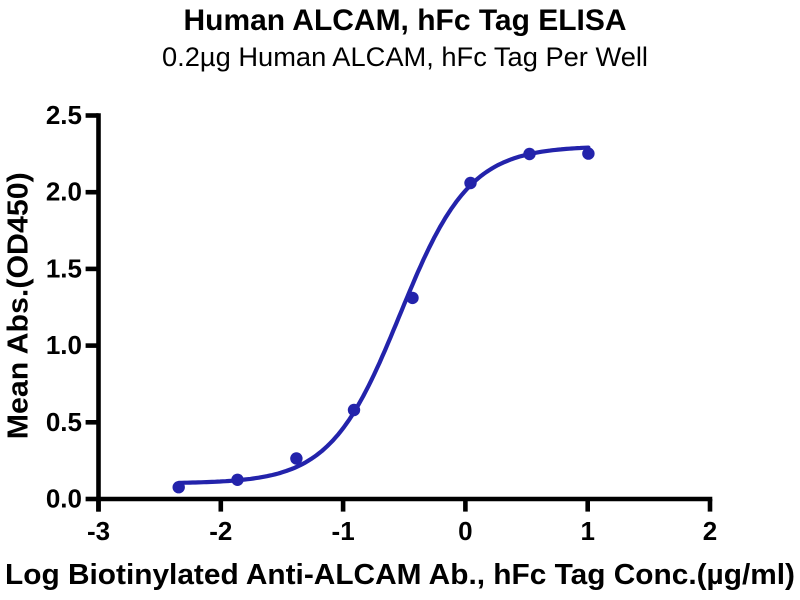  I want to click on svg-text: -3, so click(98, 531).